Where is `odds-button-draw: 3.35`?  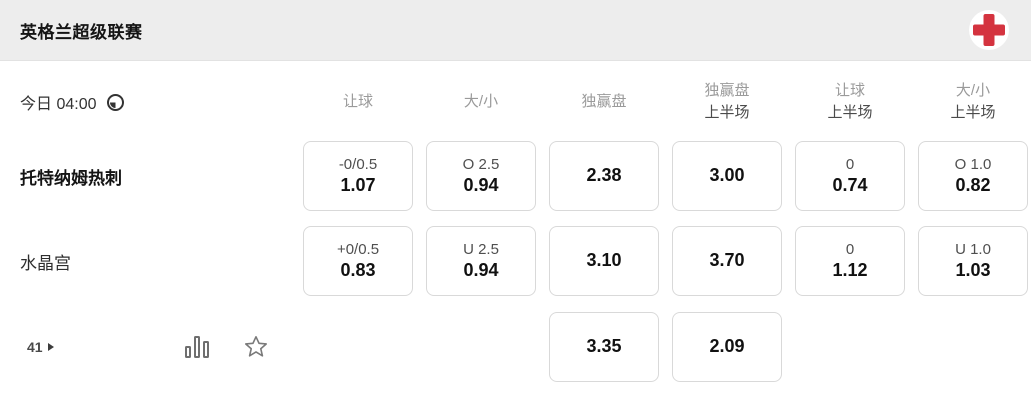
odds-button-draw: 3.35 is located at coordinates (604, 347).